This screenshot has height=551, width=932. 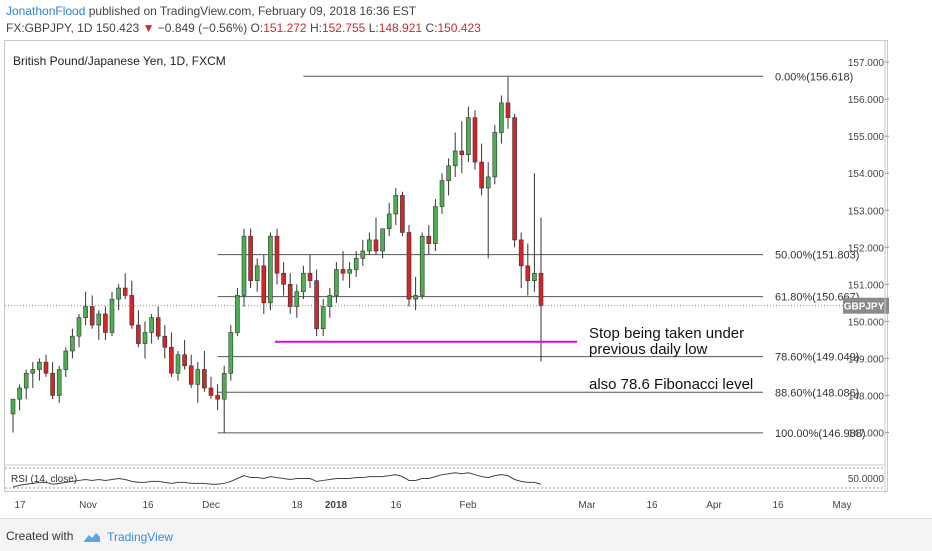 What do you see at coordinates (866, 211) in the screenshot?
I see `y-tick-label: 153.000` at bounding box center [866, 211].